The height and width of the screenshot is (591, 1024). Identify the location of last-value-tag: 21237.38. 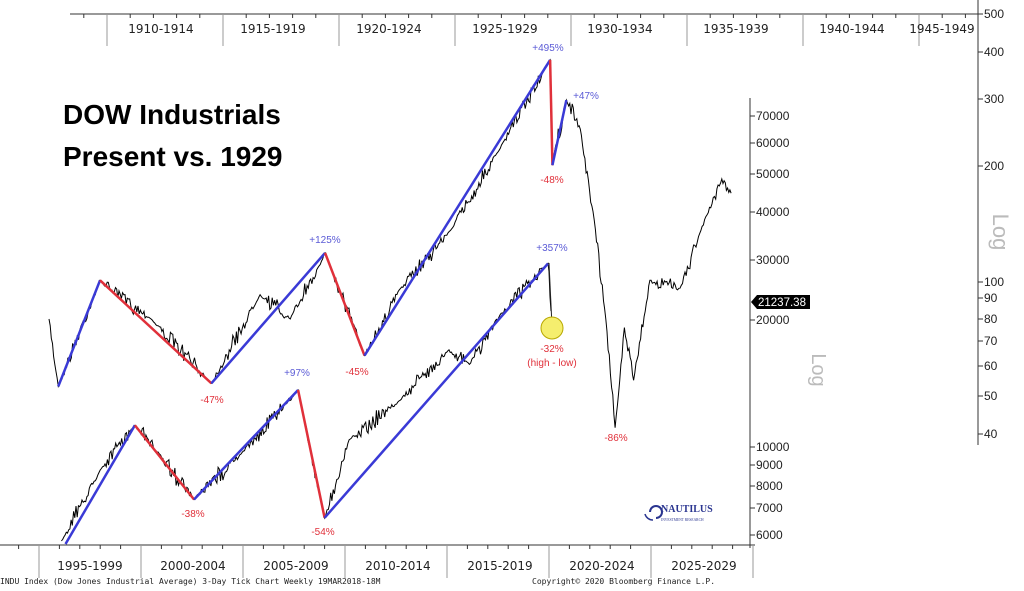
(780, 302).